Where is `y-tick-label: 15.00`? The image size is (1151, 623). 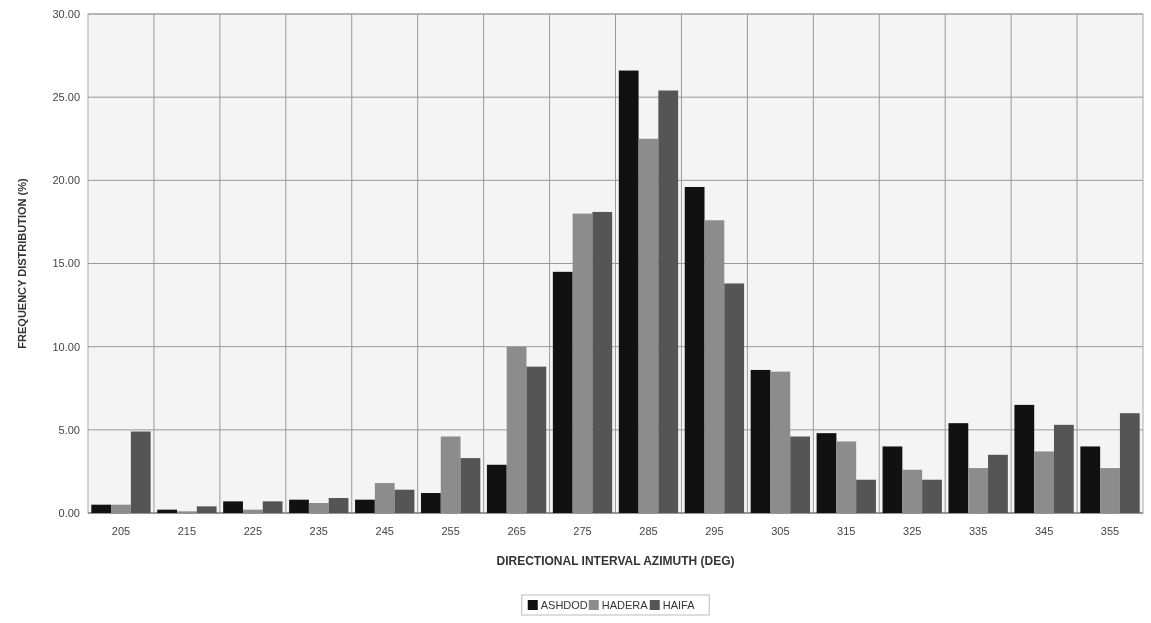
y-tick-label: 15.00 is located at coordinates (66, 263).